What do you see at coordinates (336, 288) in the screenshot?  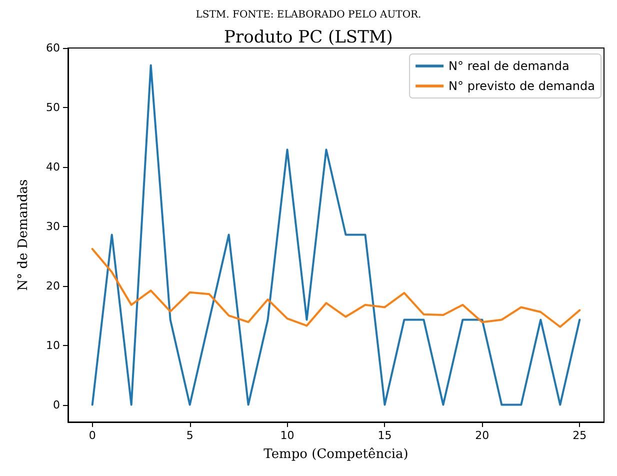 I see `line-series` at bounding box center [336, 288].